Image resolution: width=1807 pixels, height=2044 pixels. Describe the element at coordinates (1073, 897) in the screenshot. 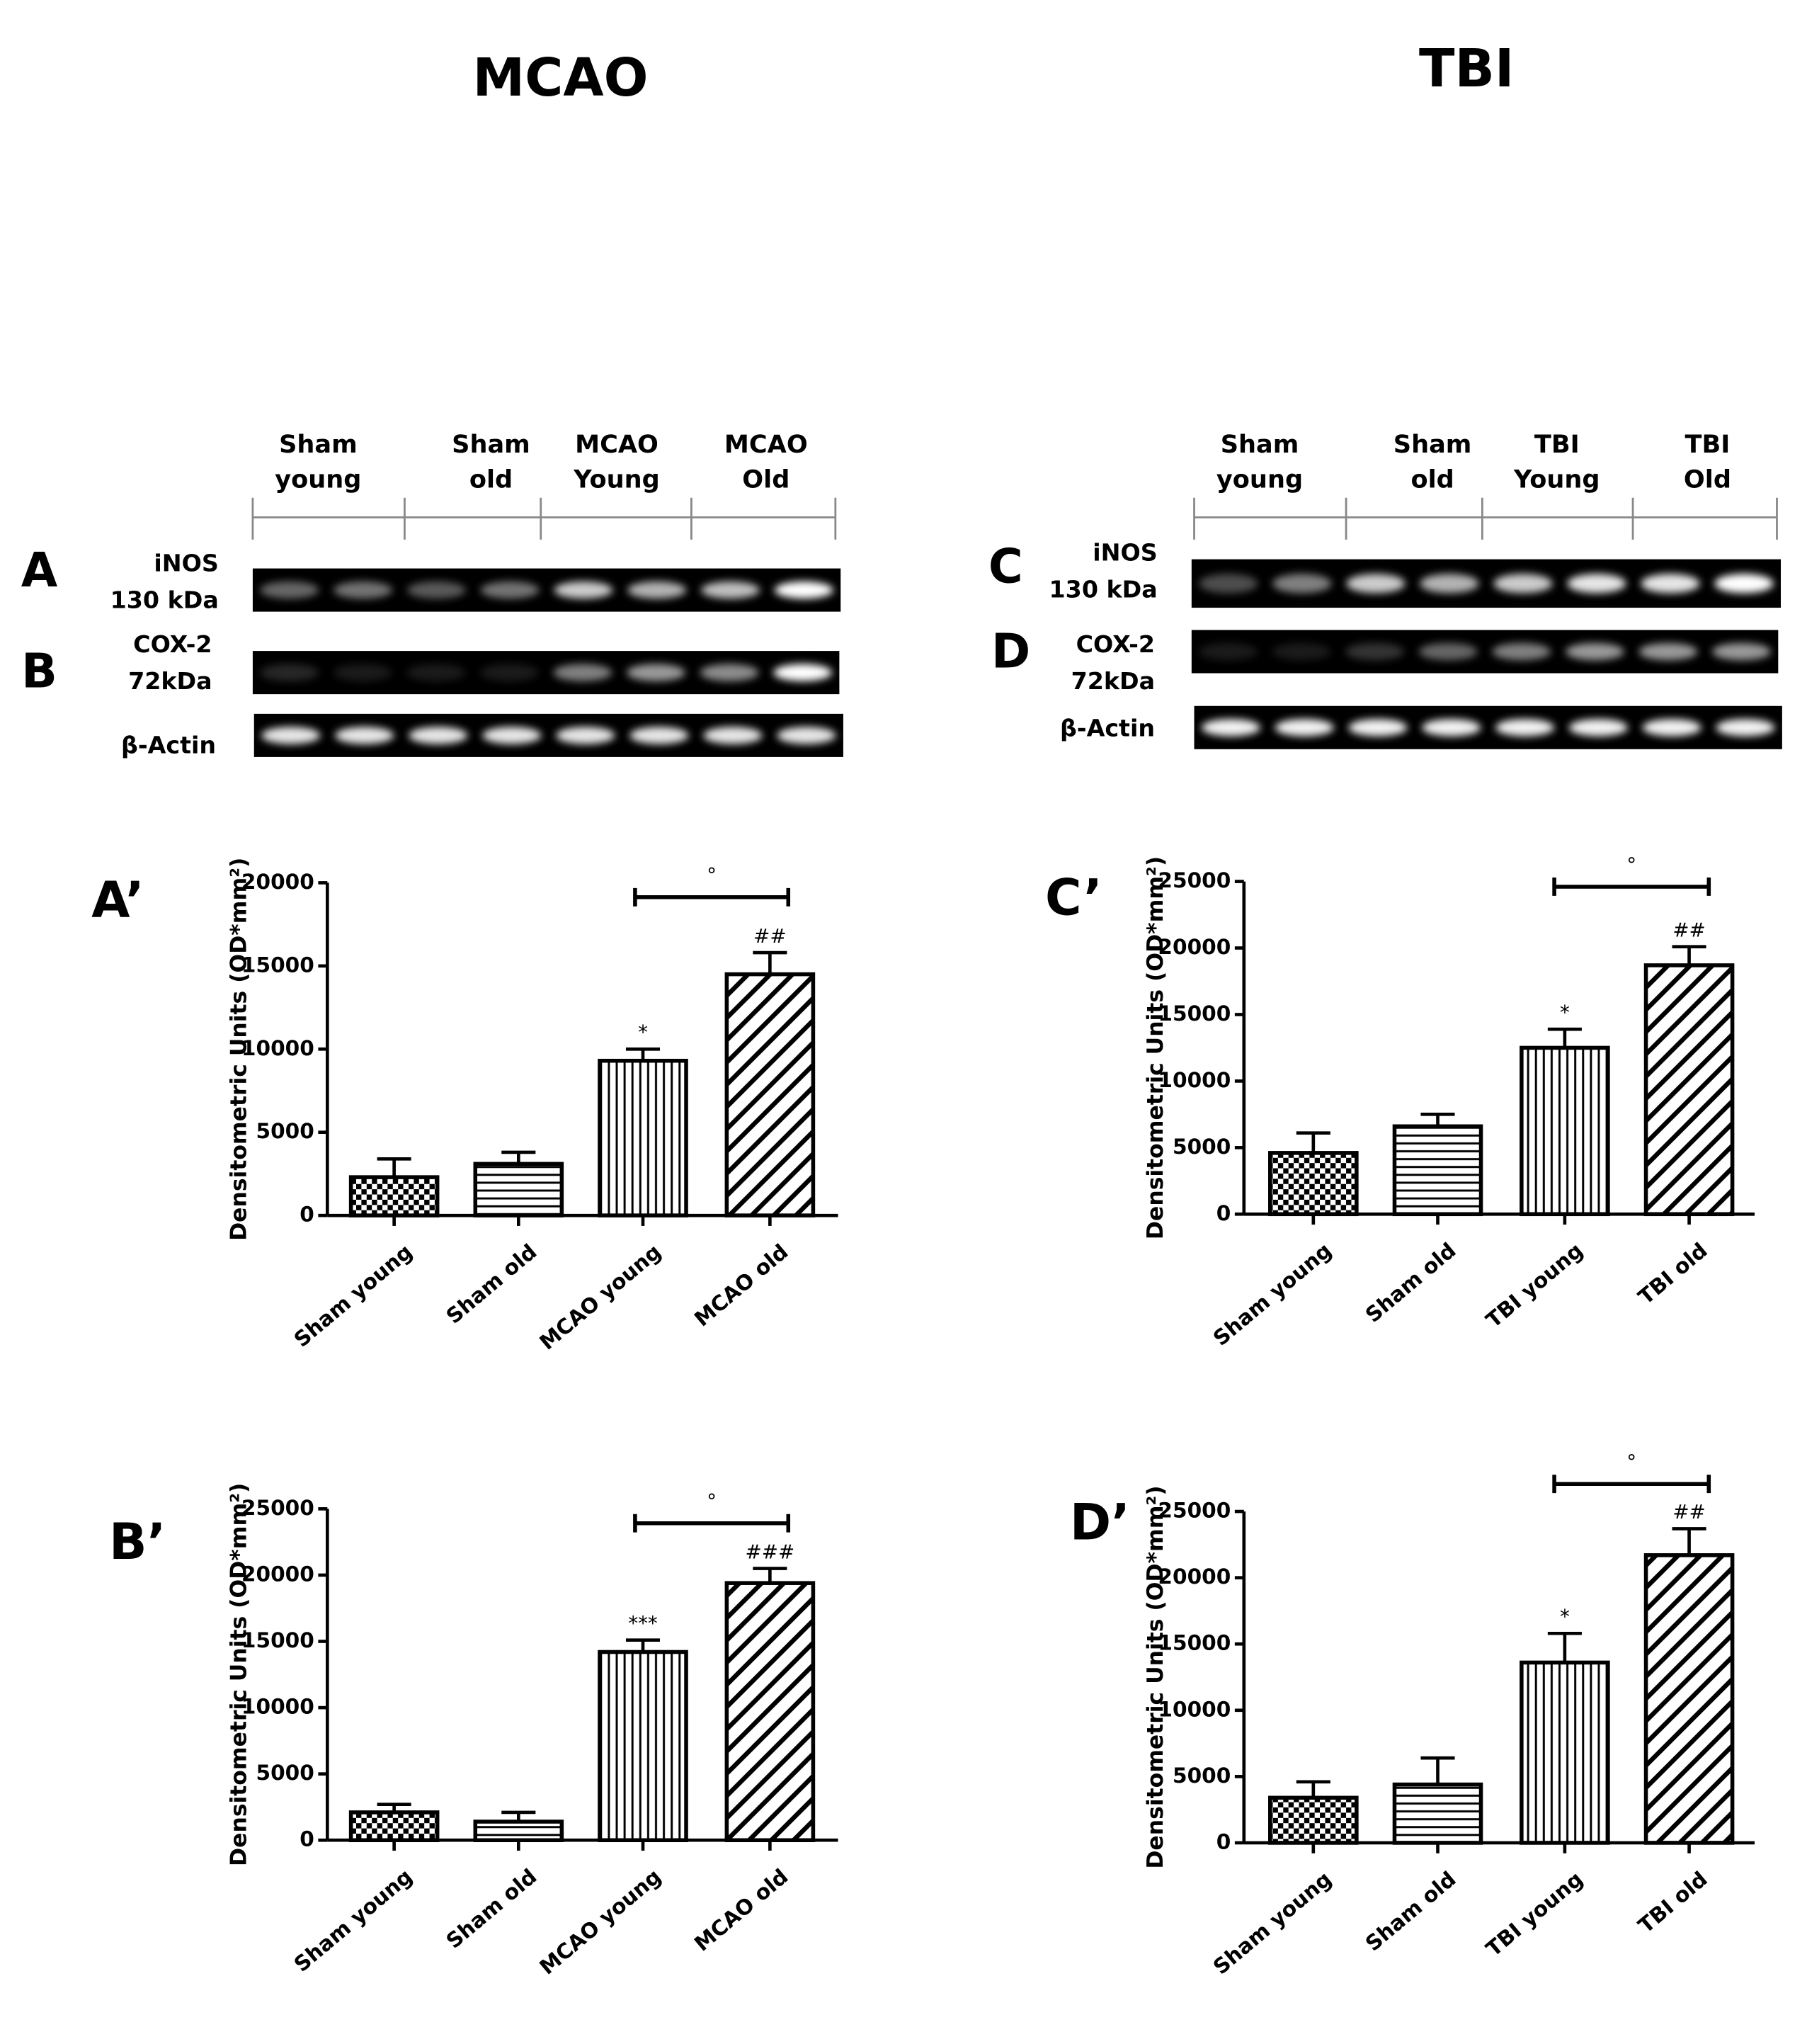

I see `panel-label: C’` at that location.